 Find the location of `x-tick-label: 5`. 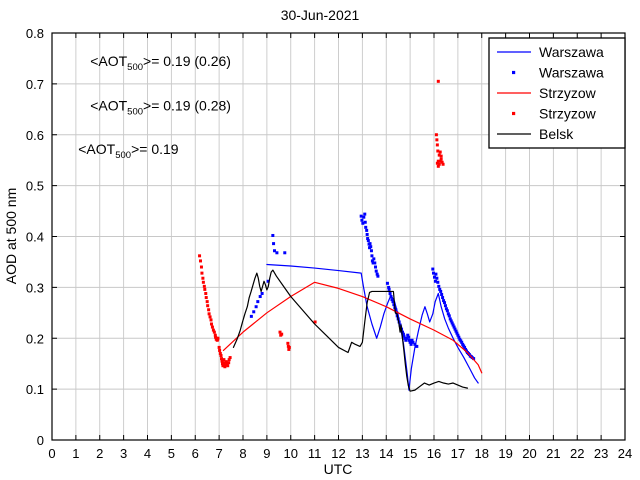

x-tick-label: 5 is located at coordinates (171, 453).